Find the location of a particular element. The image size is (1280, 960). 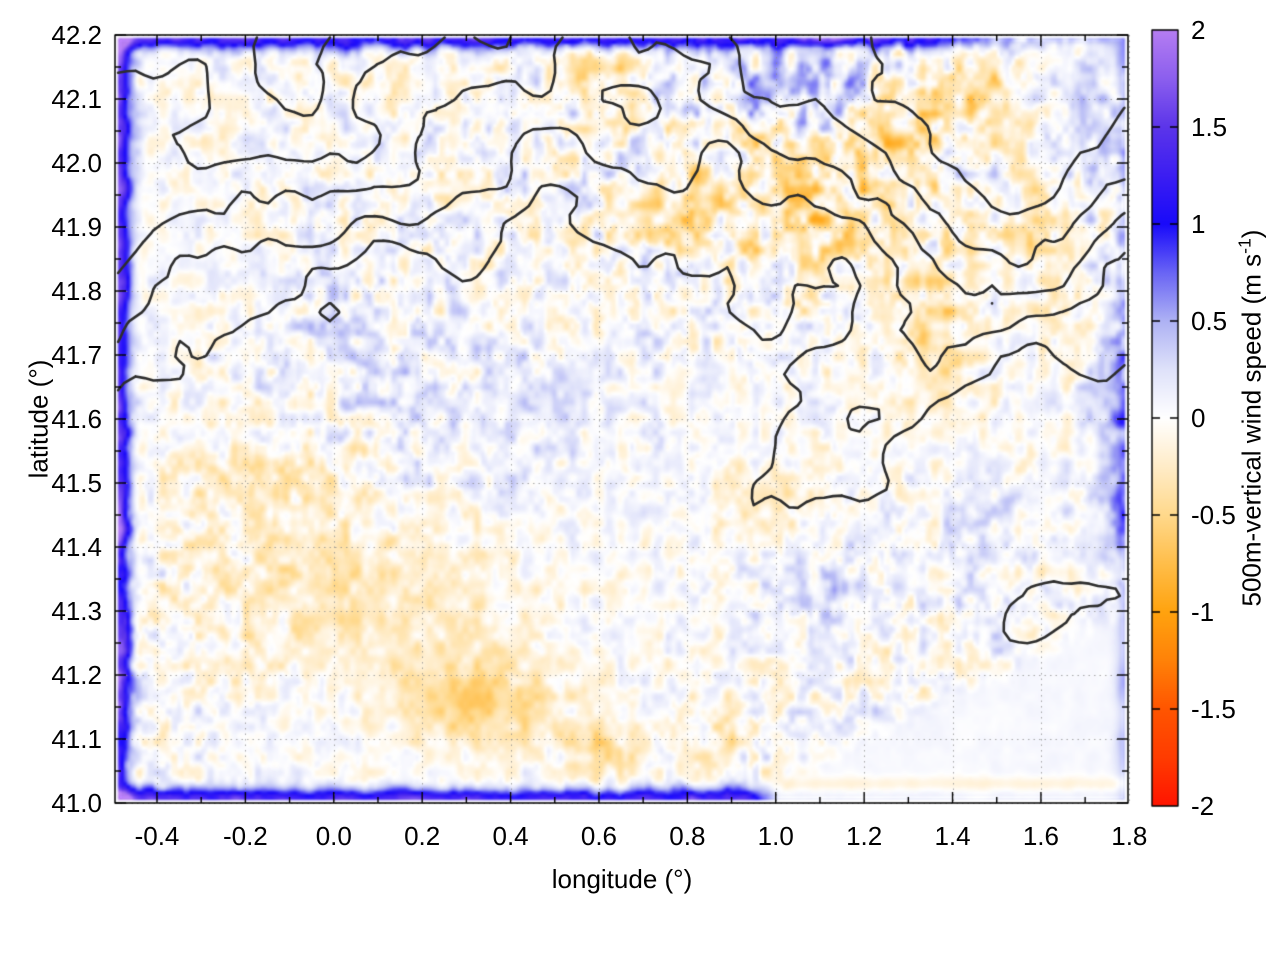

y-tick-label: 42.0 is located at coordinates (76, 163).